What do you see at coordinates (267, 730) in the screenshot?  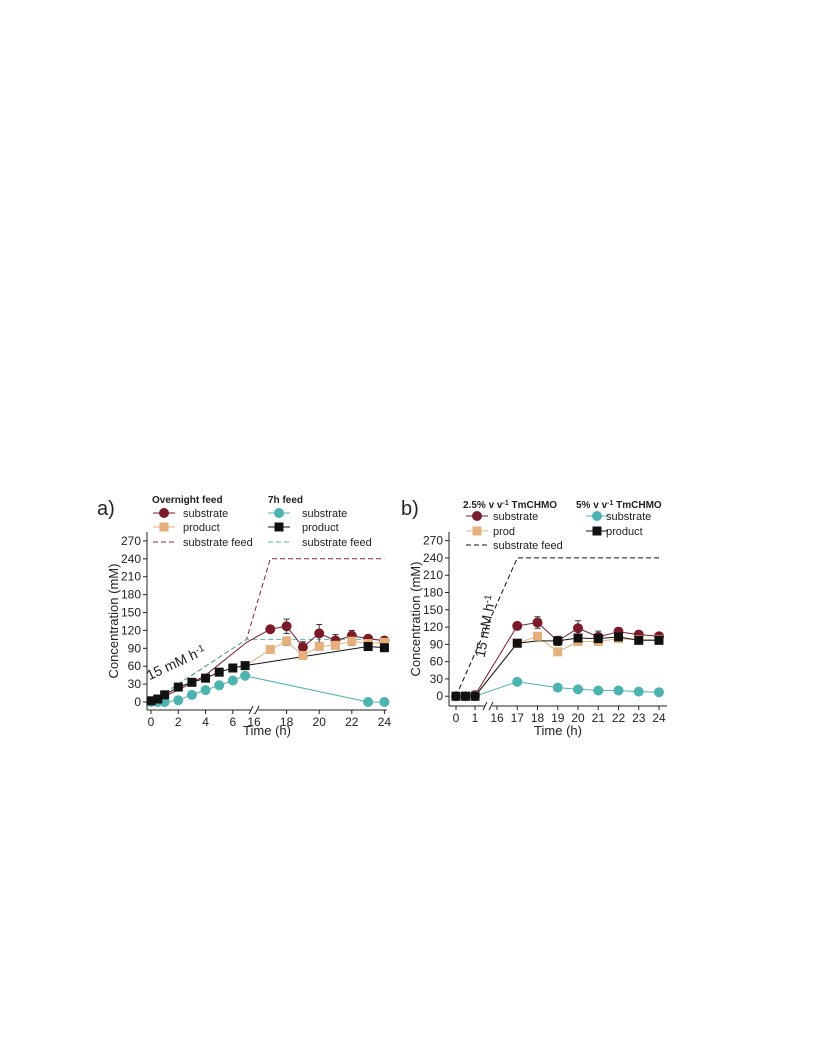 I see `x-axis-label: Time (h)` at bounding box center [267, 730].